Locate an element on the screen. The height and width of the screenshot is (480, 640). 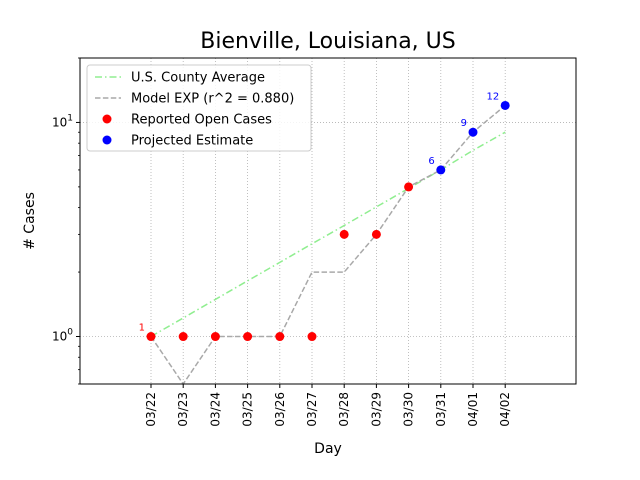
x-tick-label: 03/28 is located at coordinates (344, 409).